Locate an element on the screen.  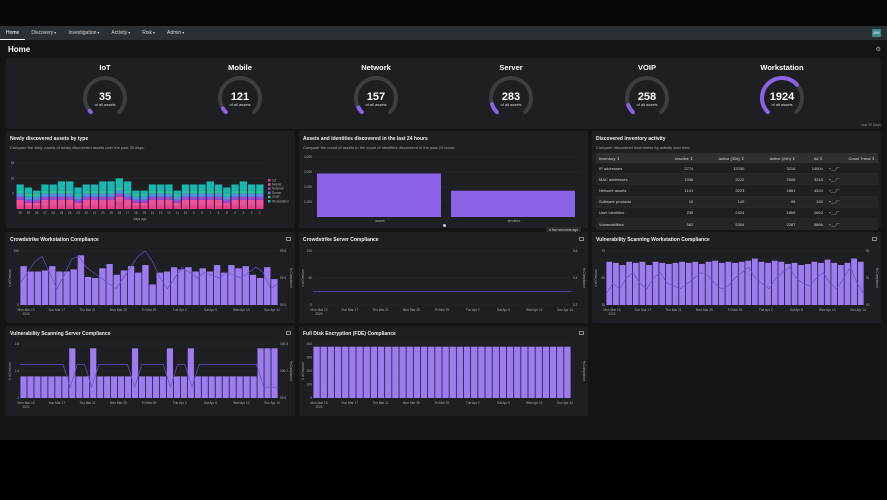
gauge-sublabel: of all assets is located at coordinates (510, 104).